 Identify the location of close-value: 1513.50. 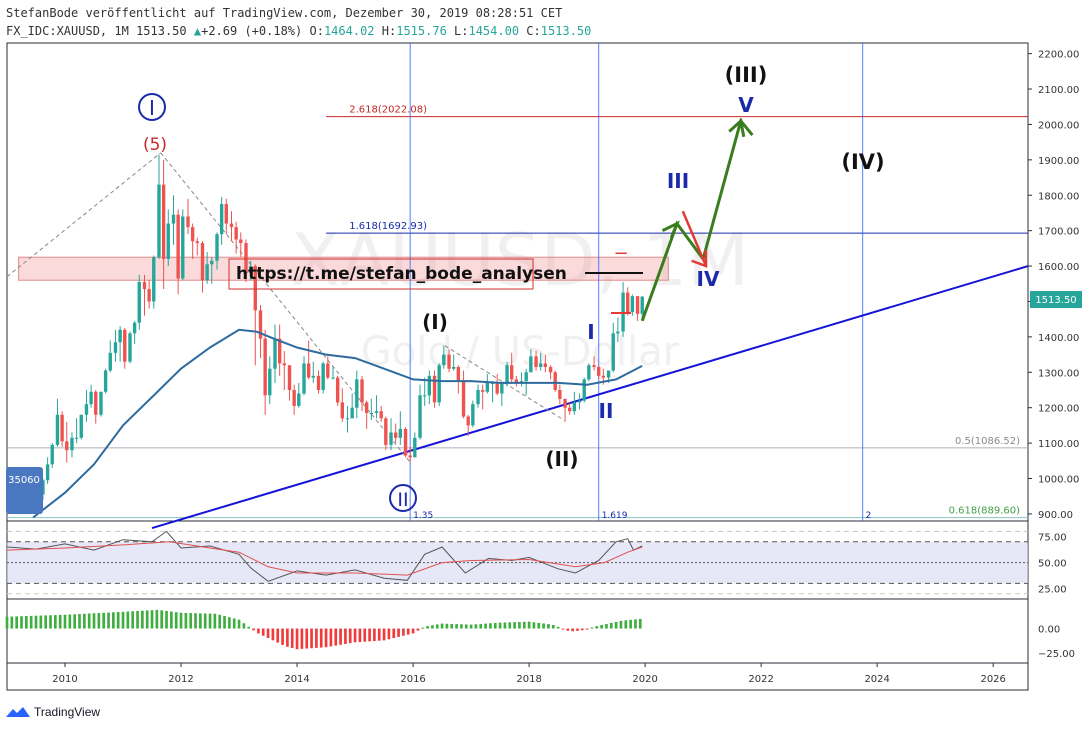
(566, 31).